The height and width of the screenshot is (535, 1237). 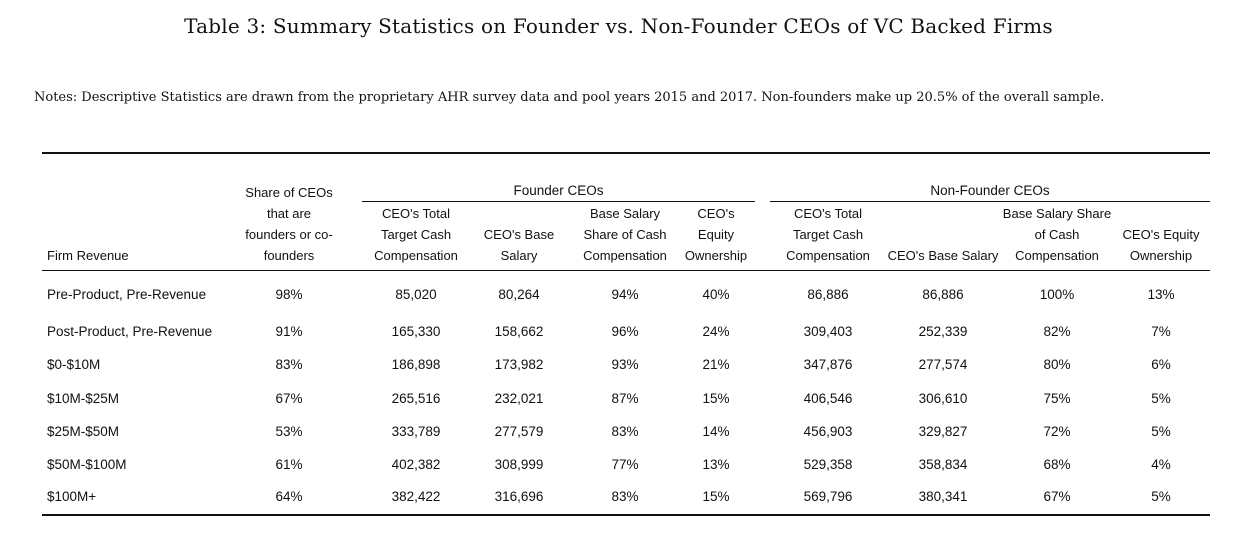 What do you see at coordinates (83, 398) in the screenshot?
I see `row-label: $10M-$25M` at bounding box center [83, 398].